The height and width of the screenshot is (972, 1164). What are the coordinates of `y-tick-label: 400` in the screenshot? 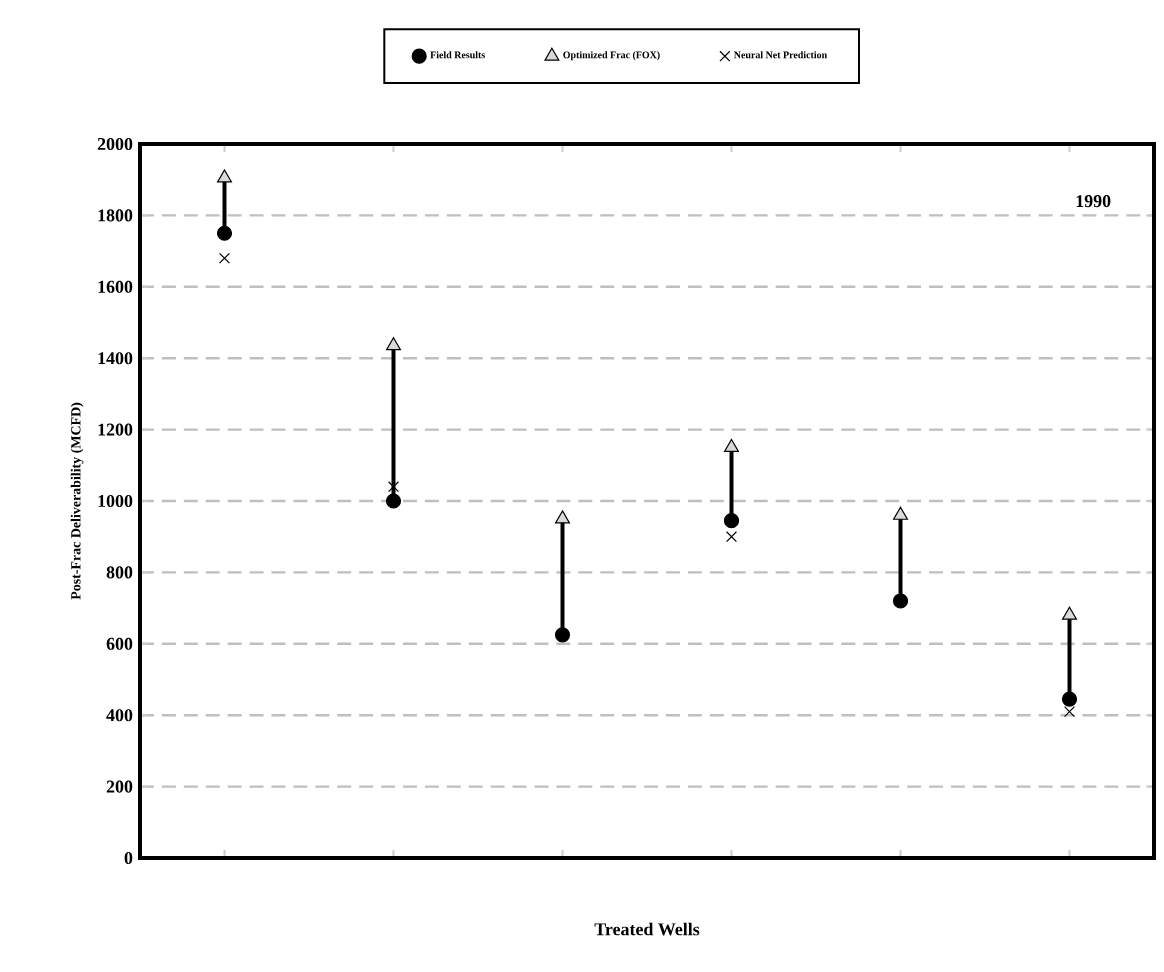 It's located at (119, 715).